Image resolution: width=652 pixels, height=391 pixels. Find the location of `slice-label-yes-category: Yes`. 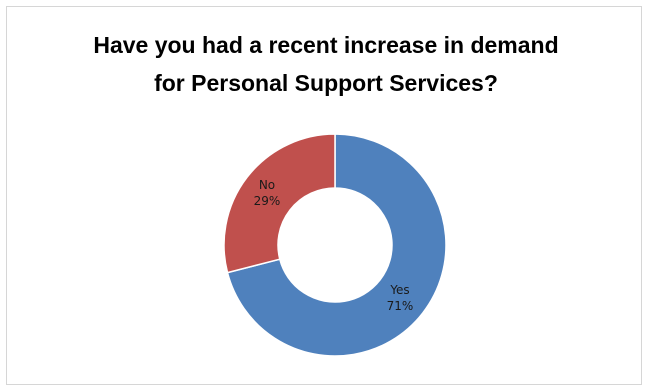

slice-label-yes-category: Yes is located at coordinates (399, 290).